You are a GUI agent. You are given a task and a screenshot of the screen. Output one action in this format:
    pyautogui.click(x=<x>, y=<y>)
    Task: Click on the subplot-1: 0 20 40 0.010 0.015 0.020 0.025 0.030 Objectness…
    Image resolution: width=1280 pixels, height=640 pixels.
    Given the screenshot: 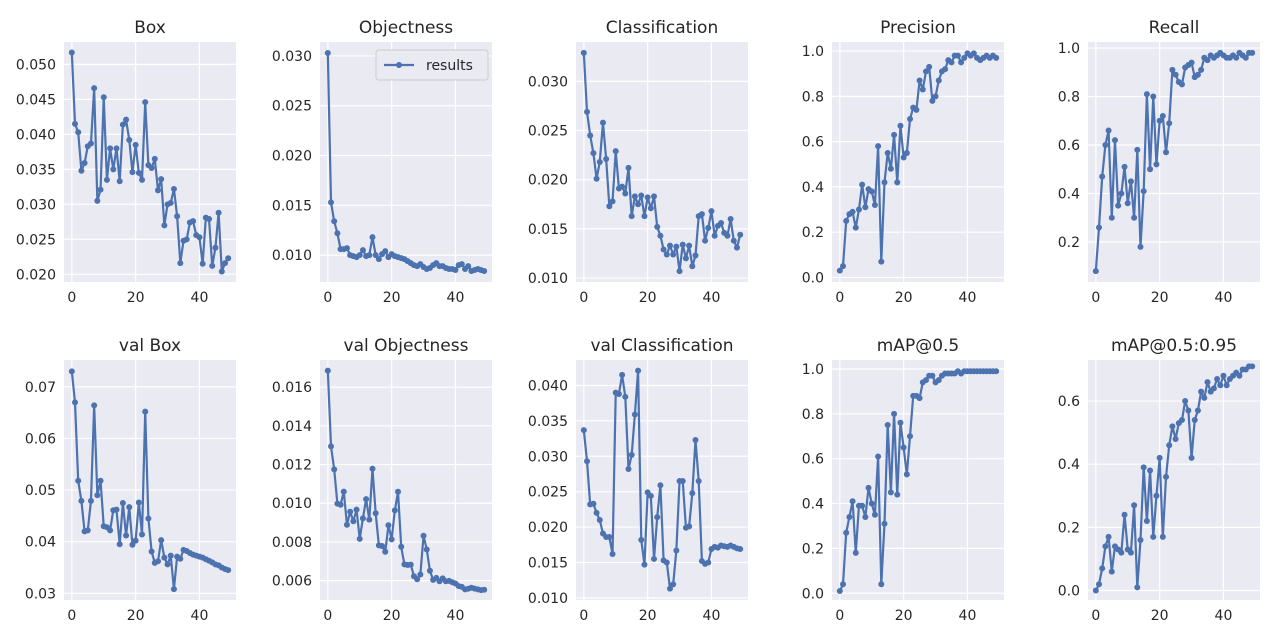 What is the action you would take?
    pyautogui.click(x=382, y=162)
    